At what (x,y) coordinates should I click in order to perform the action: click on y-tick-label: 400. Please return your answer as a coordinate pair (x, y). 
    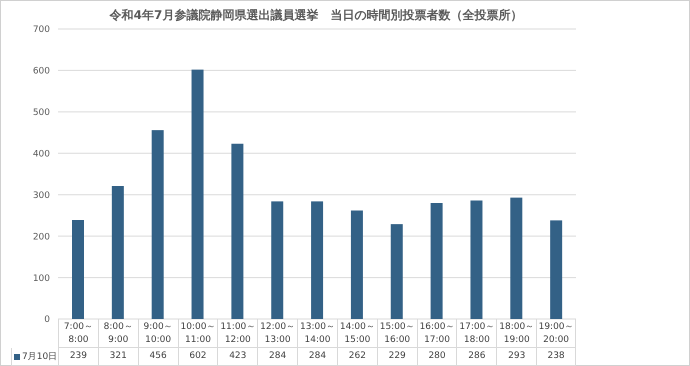
    Looking at the image, I should click on (41, 154).